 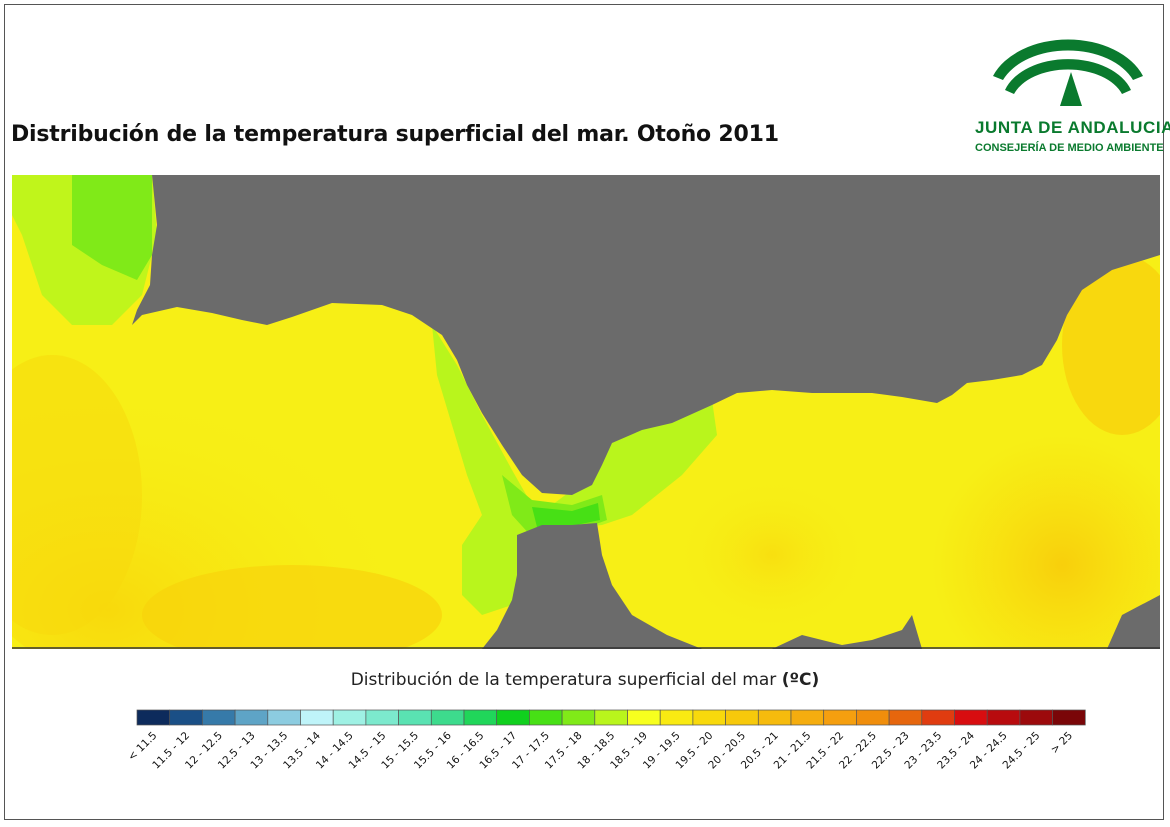 What do you see at coordinates (292, 607) in the screenshot?
I see `warm-southwest-zone` at bounding box center [292, 607].